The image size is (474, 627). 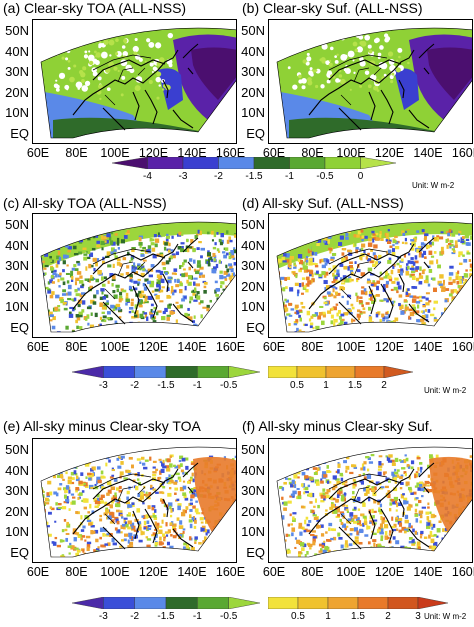 What do you see at coordinates (154, 63) in the screenshot?
I see `missing-data` at bounding box center [154, 63].